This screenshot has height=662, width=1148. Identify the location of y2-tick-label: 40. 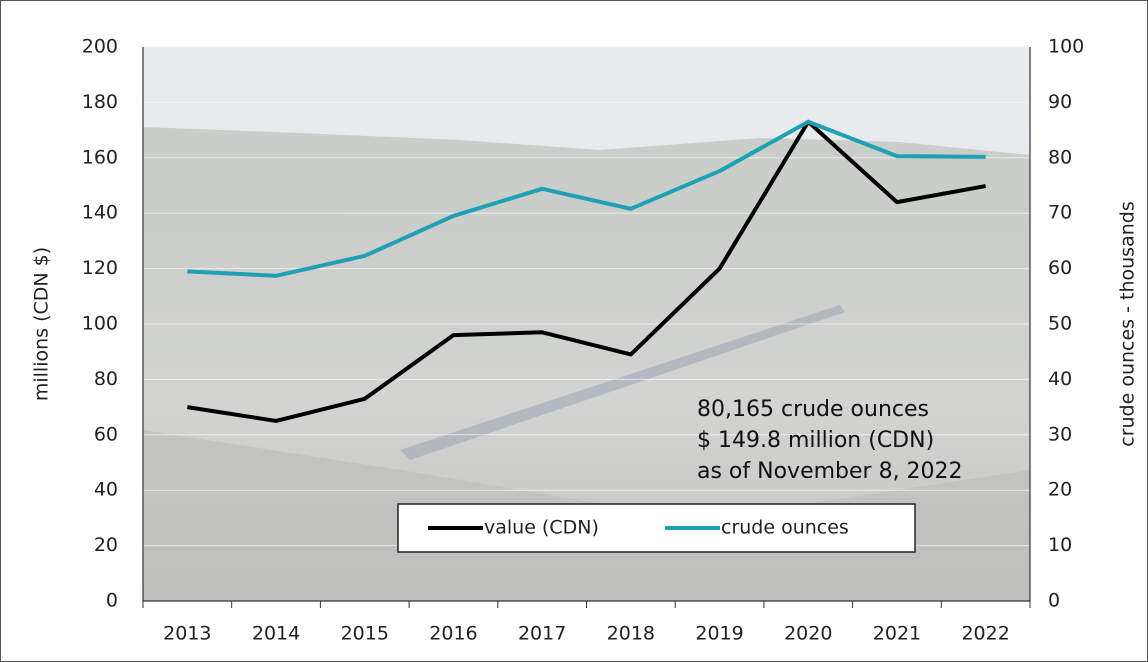
(1060, 379).